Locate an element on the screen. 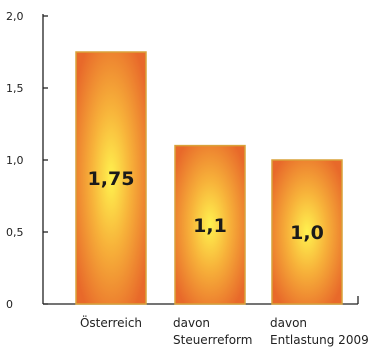 This screenshot has width=386, height=351. data-label: 1,75 is located at coordinates (111, 179).